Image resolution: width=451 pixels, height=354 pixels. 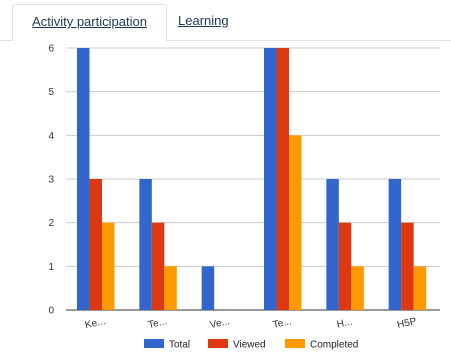 What do you see at coordinates (51, 311) in the screenshot?
I see `y-tick-label: 0` at bounding box center [51, 311].